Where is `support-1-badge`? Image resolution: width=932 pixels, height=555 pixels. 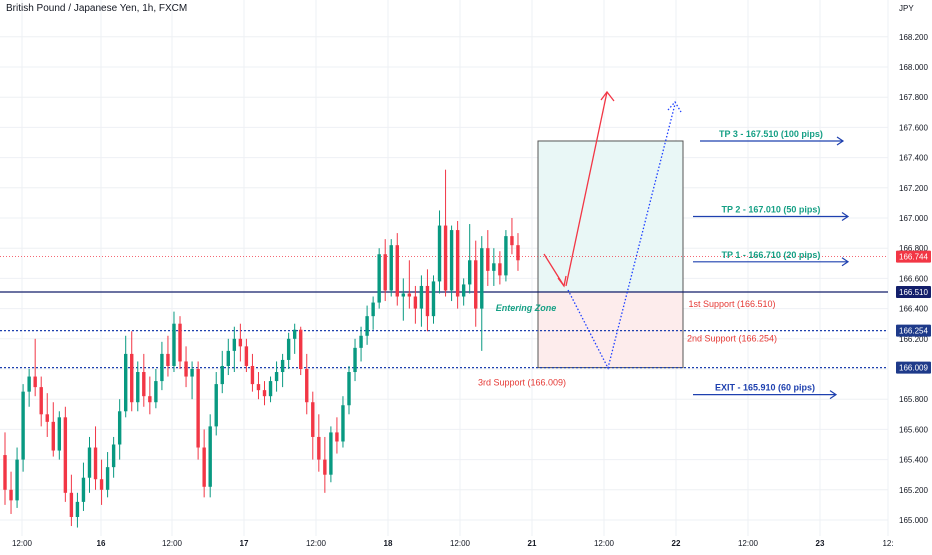
support-1-badge is located at coordinates (913, 291).